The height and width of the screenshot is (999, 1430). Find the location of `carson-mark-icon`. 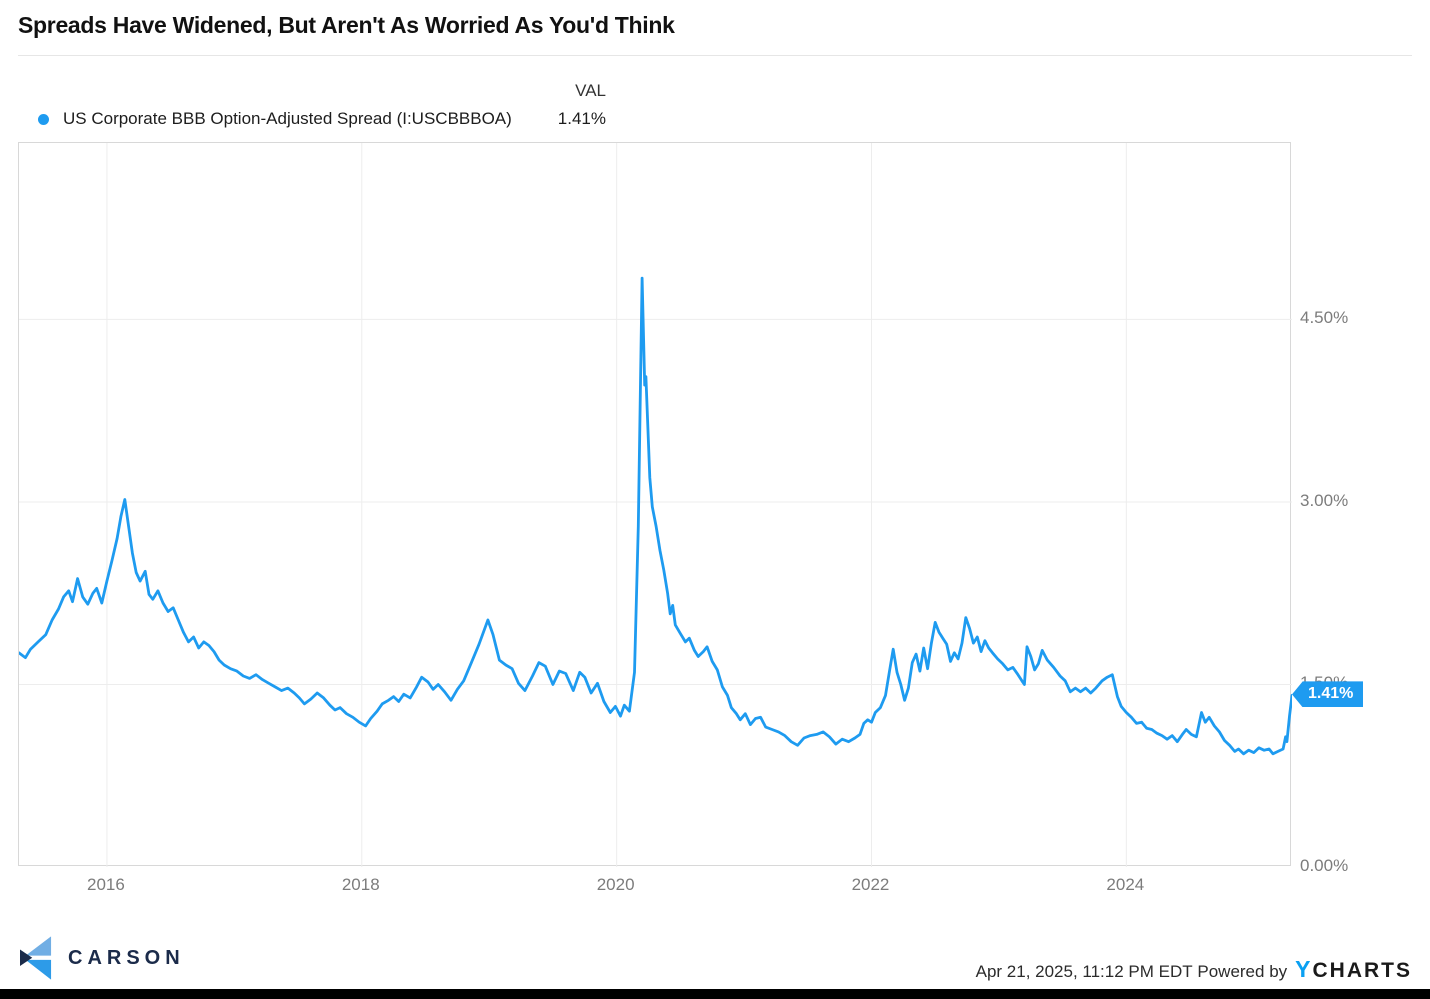

carson-mark-icon is located at coordinates (36, 958).